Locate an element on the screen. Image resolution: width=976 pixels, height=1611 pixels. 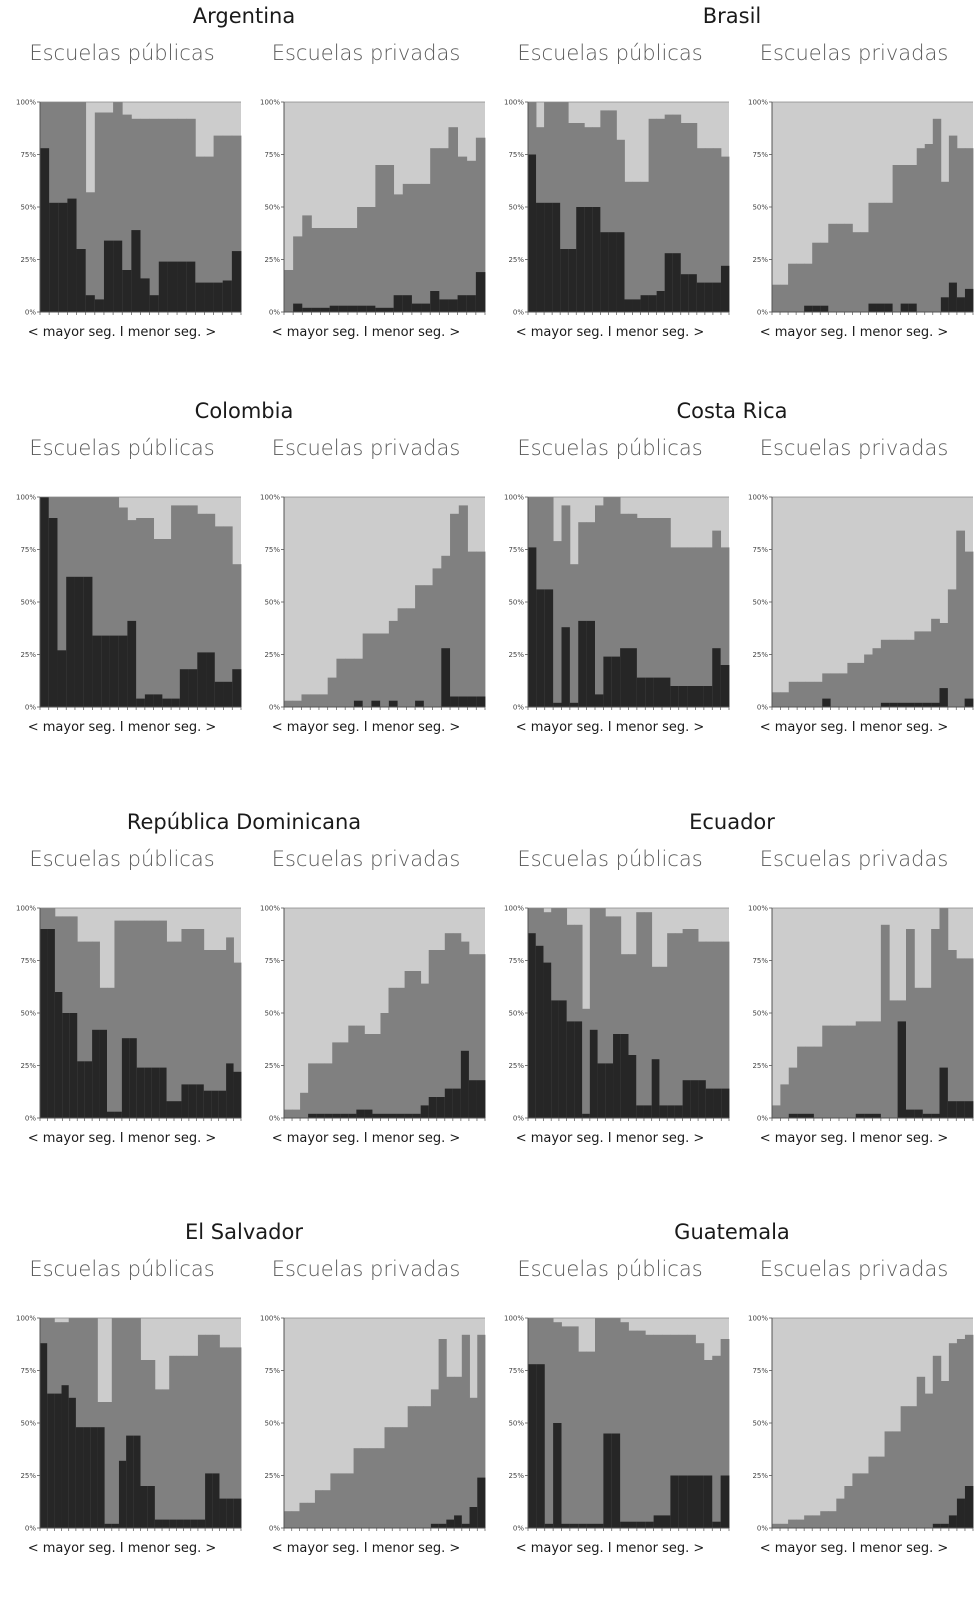
country-title: El Salvador is located at coordinates (244, 1232).